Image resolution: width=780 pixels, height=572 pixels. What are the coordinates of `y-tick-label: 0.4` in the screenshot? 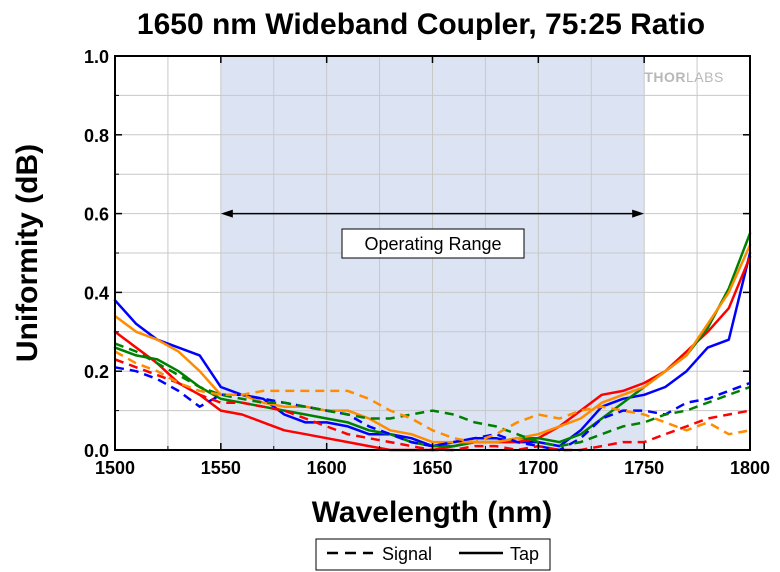 It's located at (96, 293).